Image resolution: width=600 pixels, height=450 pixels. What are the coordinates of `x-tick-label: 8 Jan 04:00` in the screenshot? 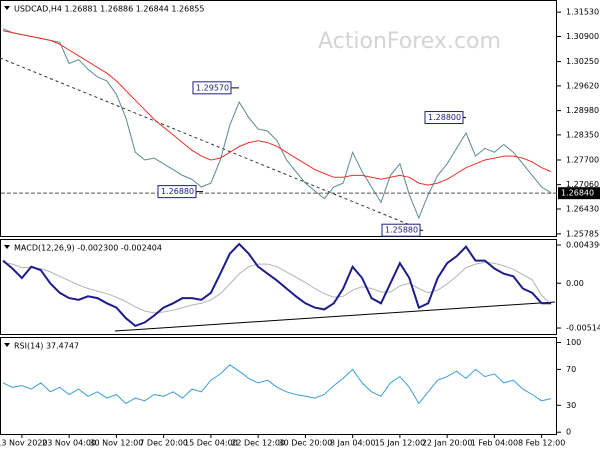 It's located at (353, 443).